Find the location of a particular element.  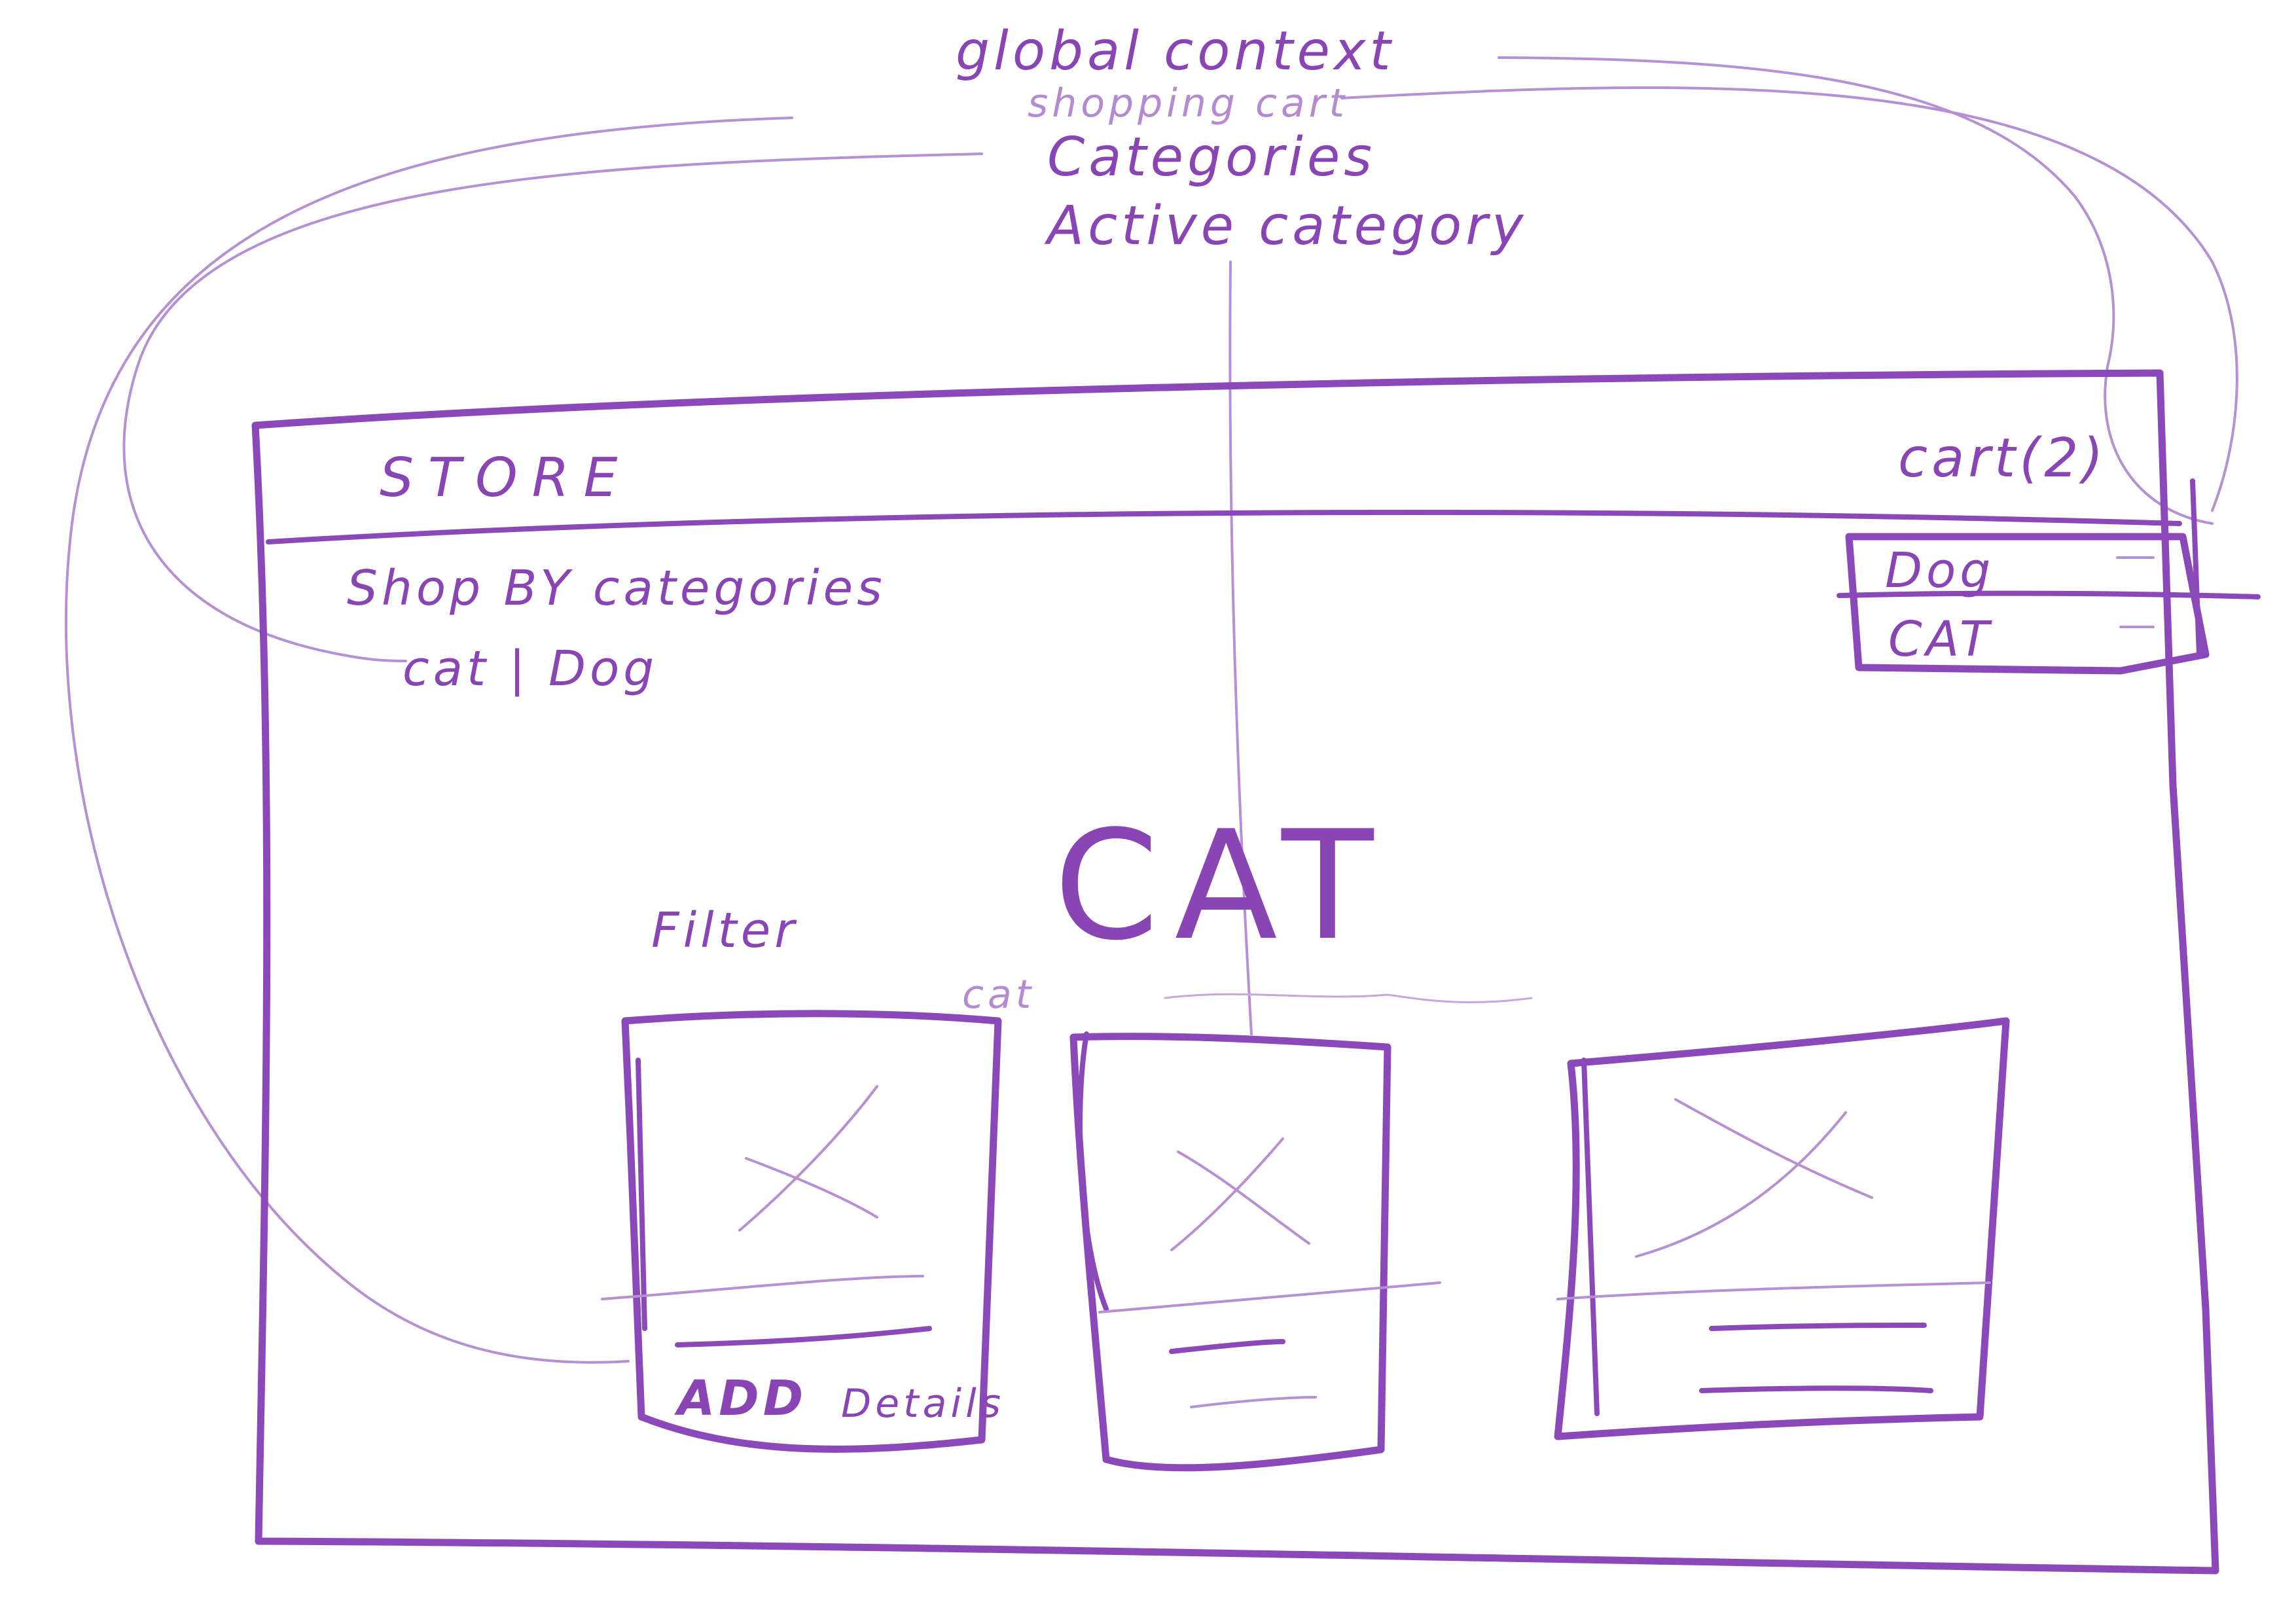

product-card-3-frame is located at coordinates (1782, 1228).